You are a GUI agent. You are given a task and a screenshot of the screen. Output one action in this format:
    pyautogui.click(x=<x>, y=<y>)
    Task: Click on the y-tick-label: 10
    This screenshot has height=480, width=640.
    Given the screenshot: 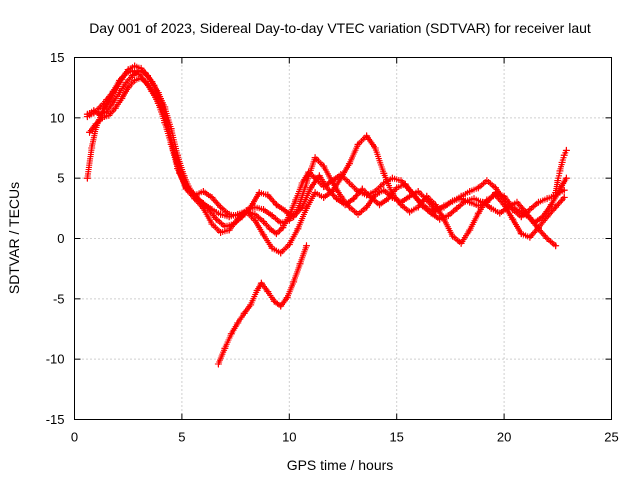 What is the action you would take?
    pyautogui.click(x=57, y=117)
    